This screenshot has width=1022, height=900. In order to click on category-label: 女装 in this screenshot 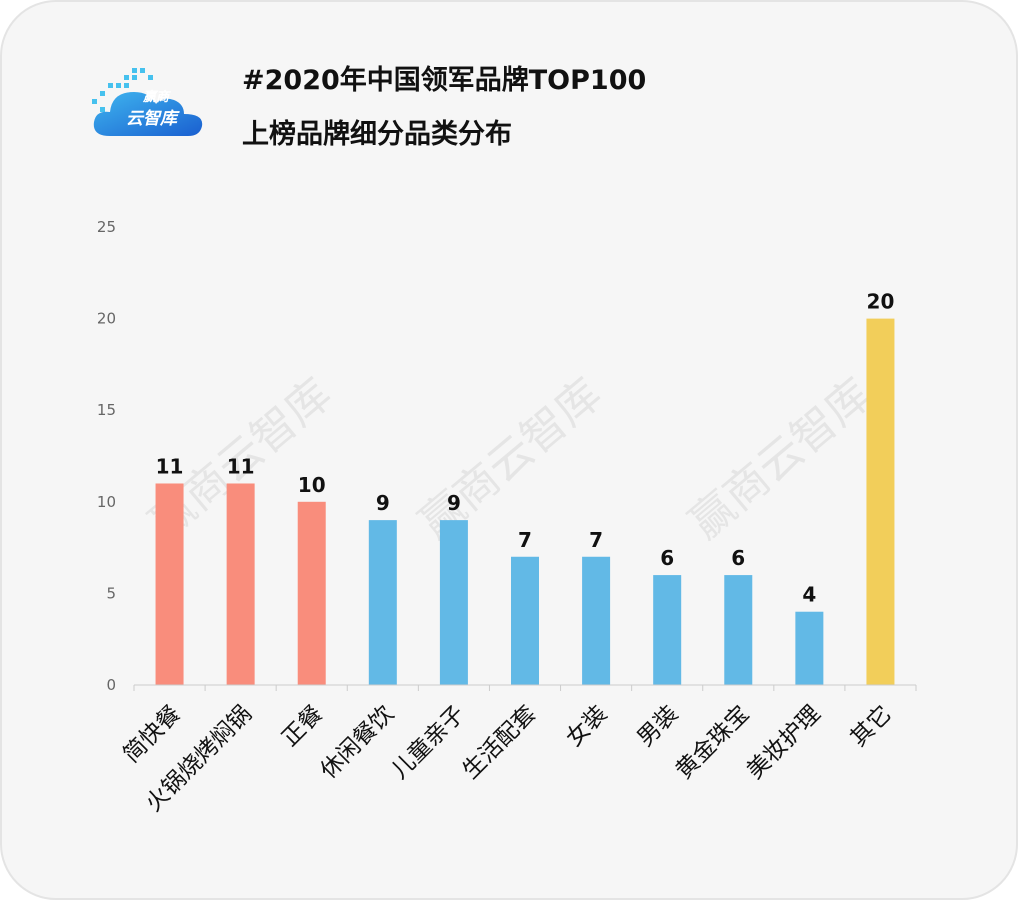, I will do `click(586, 726)`.